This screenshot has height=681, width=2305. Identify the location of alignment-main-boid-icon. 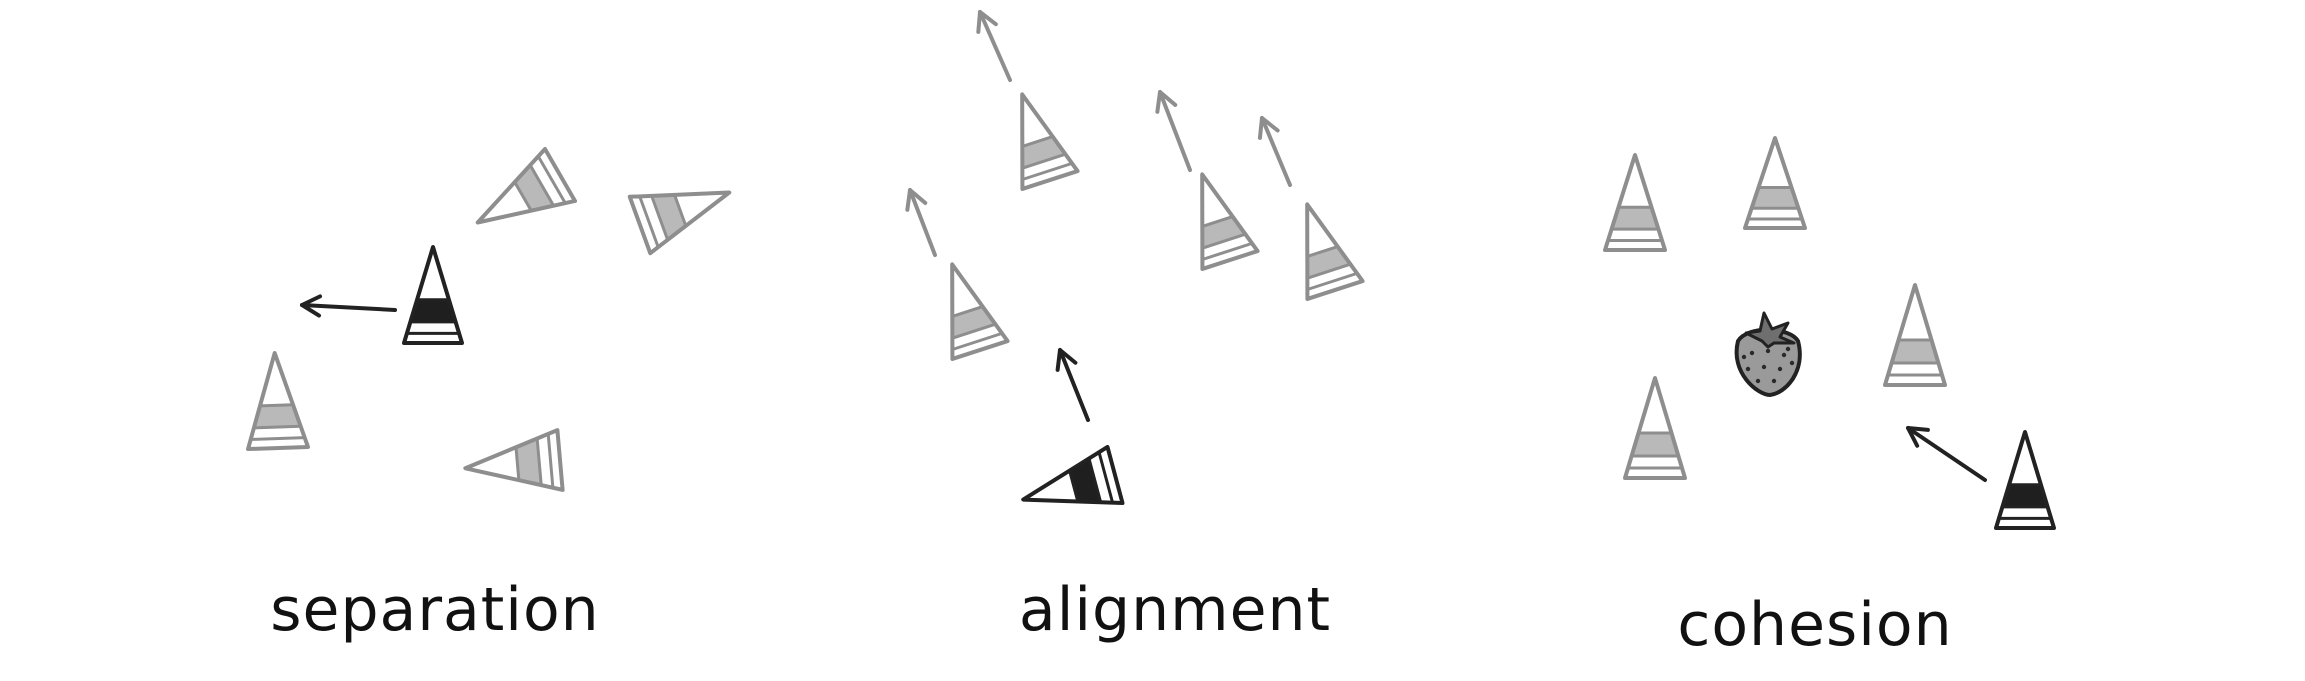
(1073, 475).